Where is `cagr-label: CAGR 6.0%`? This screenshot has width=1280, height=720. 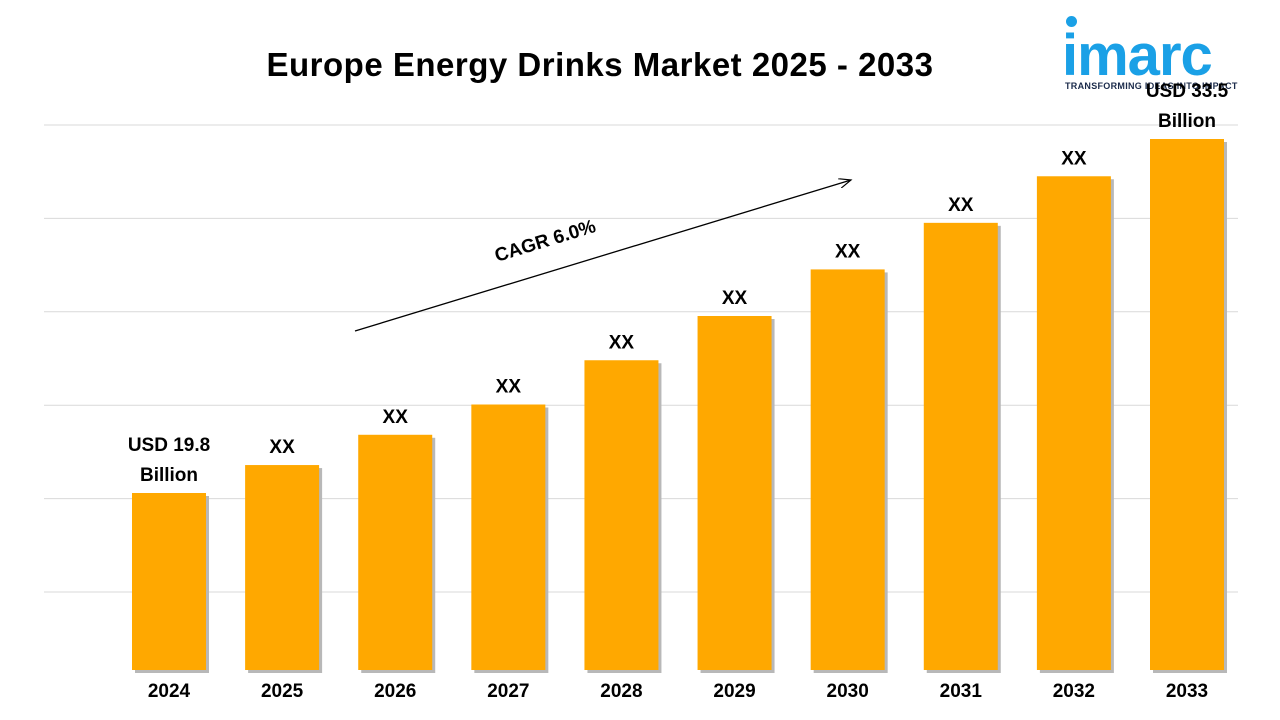
cagr-label: CAGR 6.0% is located at coordinates (545, 241).